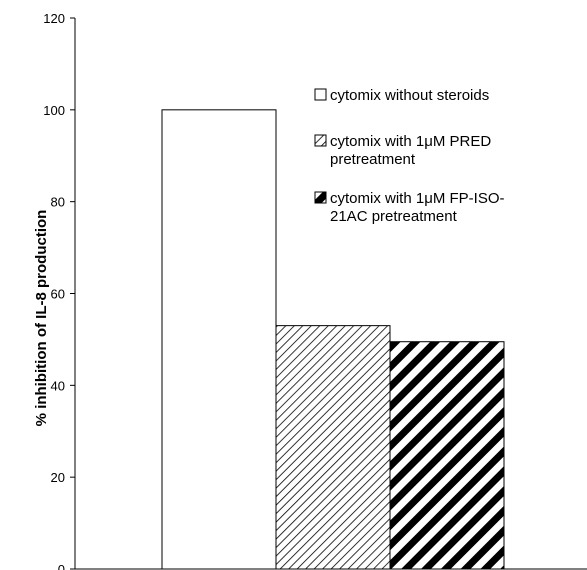 This screenshot has width=587, height=570. Describe the element at coordinates (61, 566) in the screenshot. I see `y-tick-label: 0` at that location.